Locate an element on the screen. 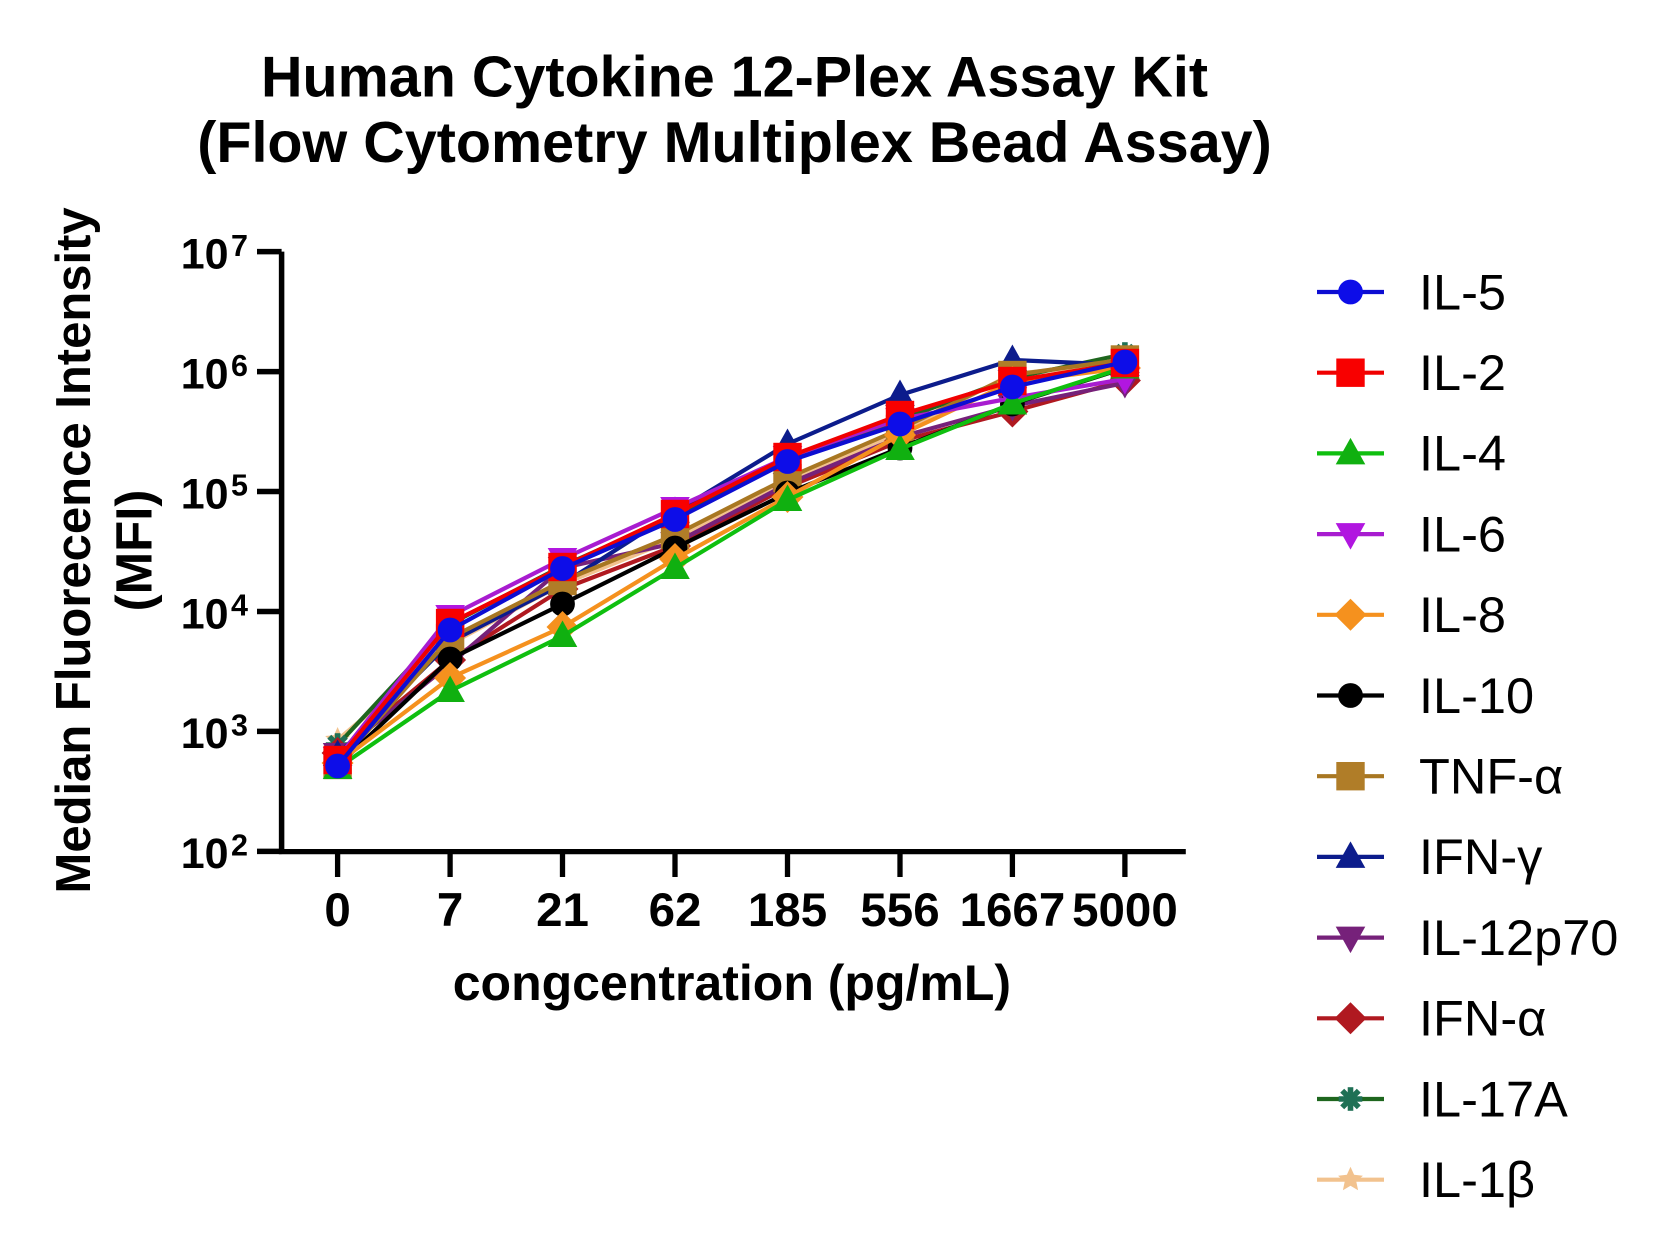  svg-text:Human Cytokine 12-Plex Assay K: Human Cytokine 12-Plex Assay Kit is located at coordinates (734, 77).